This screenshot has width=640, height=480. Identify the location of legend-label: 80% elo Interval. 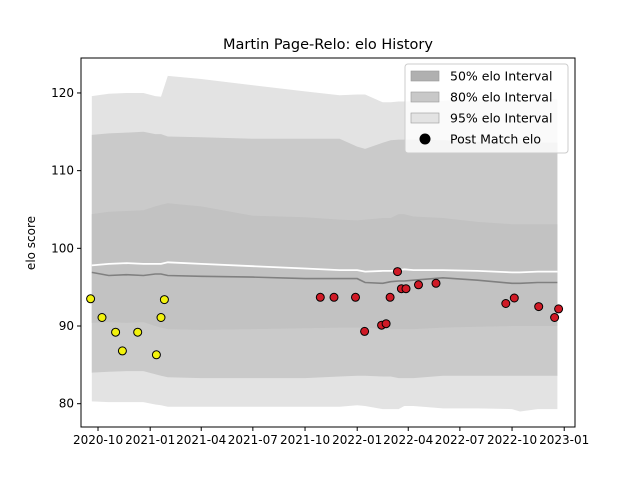
(501, 97).